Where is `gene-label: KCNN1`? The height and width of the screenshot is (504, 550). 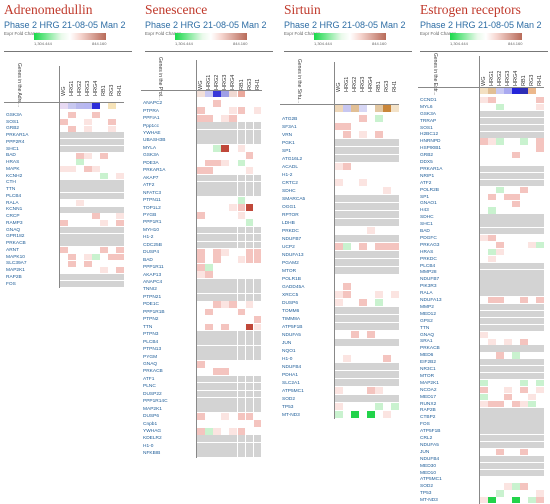 gene-label: KCNN1 is located at coordinates (14, 210).